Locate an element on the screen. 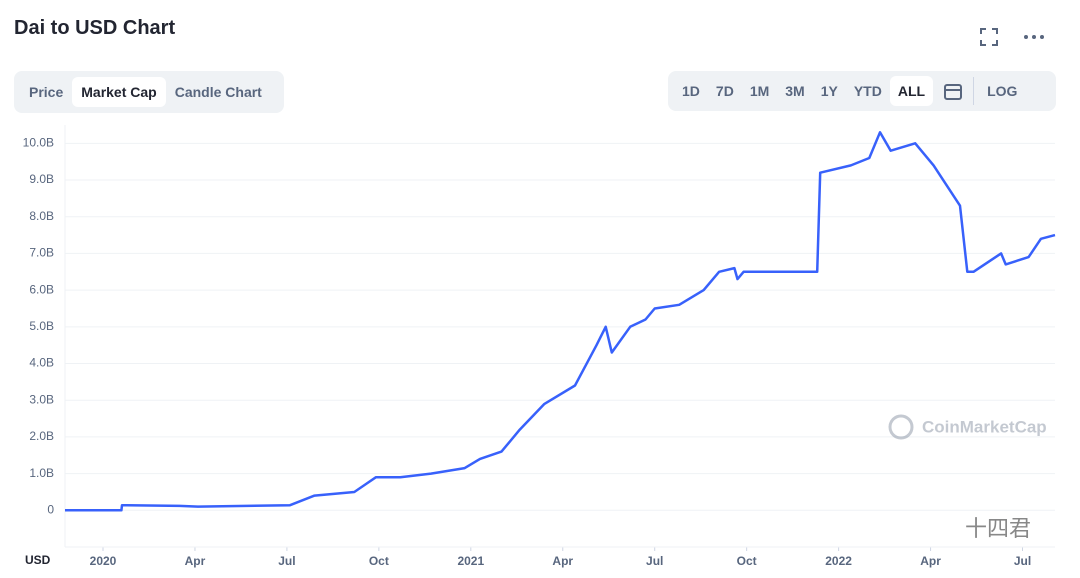 The width and height of the screenshot is (1080, 578). x-tick-label: 2021 is located at coordinates (470, 561).